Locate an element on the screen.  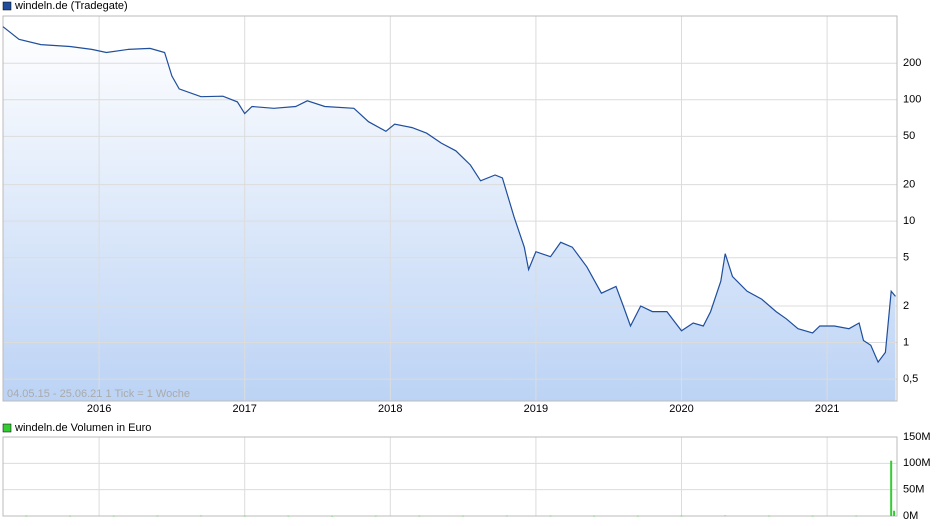
x-tick-label: 2016 is located at coordinates (99, 409).